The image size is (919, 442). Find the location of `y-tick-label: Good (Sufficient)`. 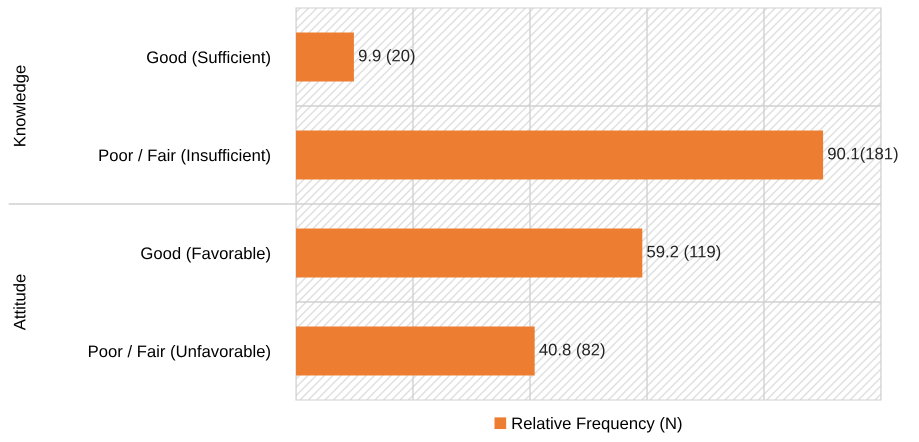

y-tick-label: Good (Sufficient) is located at coordinates (208, 58).